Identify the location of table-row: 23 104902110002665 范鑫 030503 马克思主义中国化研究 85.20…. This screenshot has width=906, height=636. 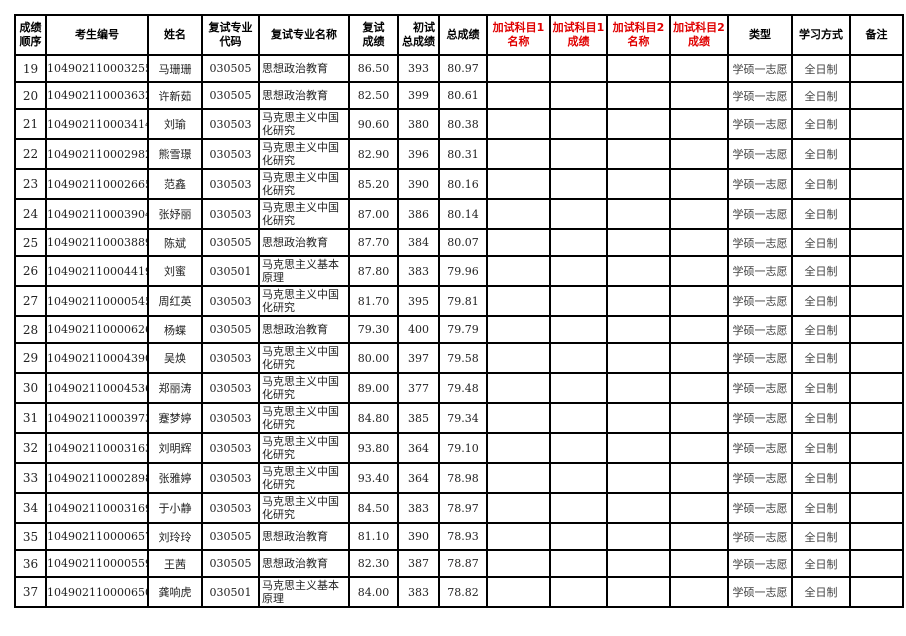
(459, 184).